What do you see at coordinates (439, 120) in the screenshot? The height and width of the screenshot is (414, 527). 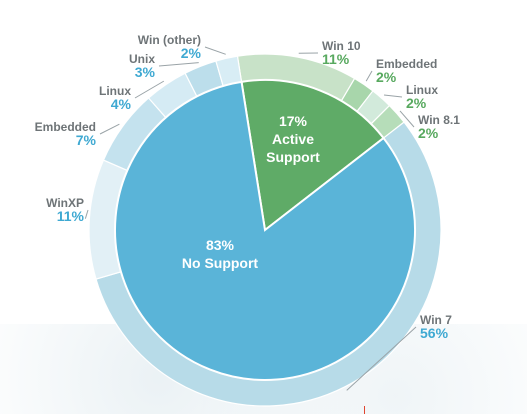 I see `outer-label-win-8-1-3: Win 8.1` at bounding box center [439, 120].